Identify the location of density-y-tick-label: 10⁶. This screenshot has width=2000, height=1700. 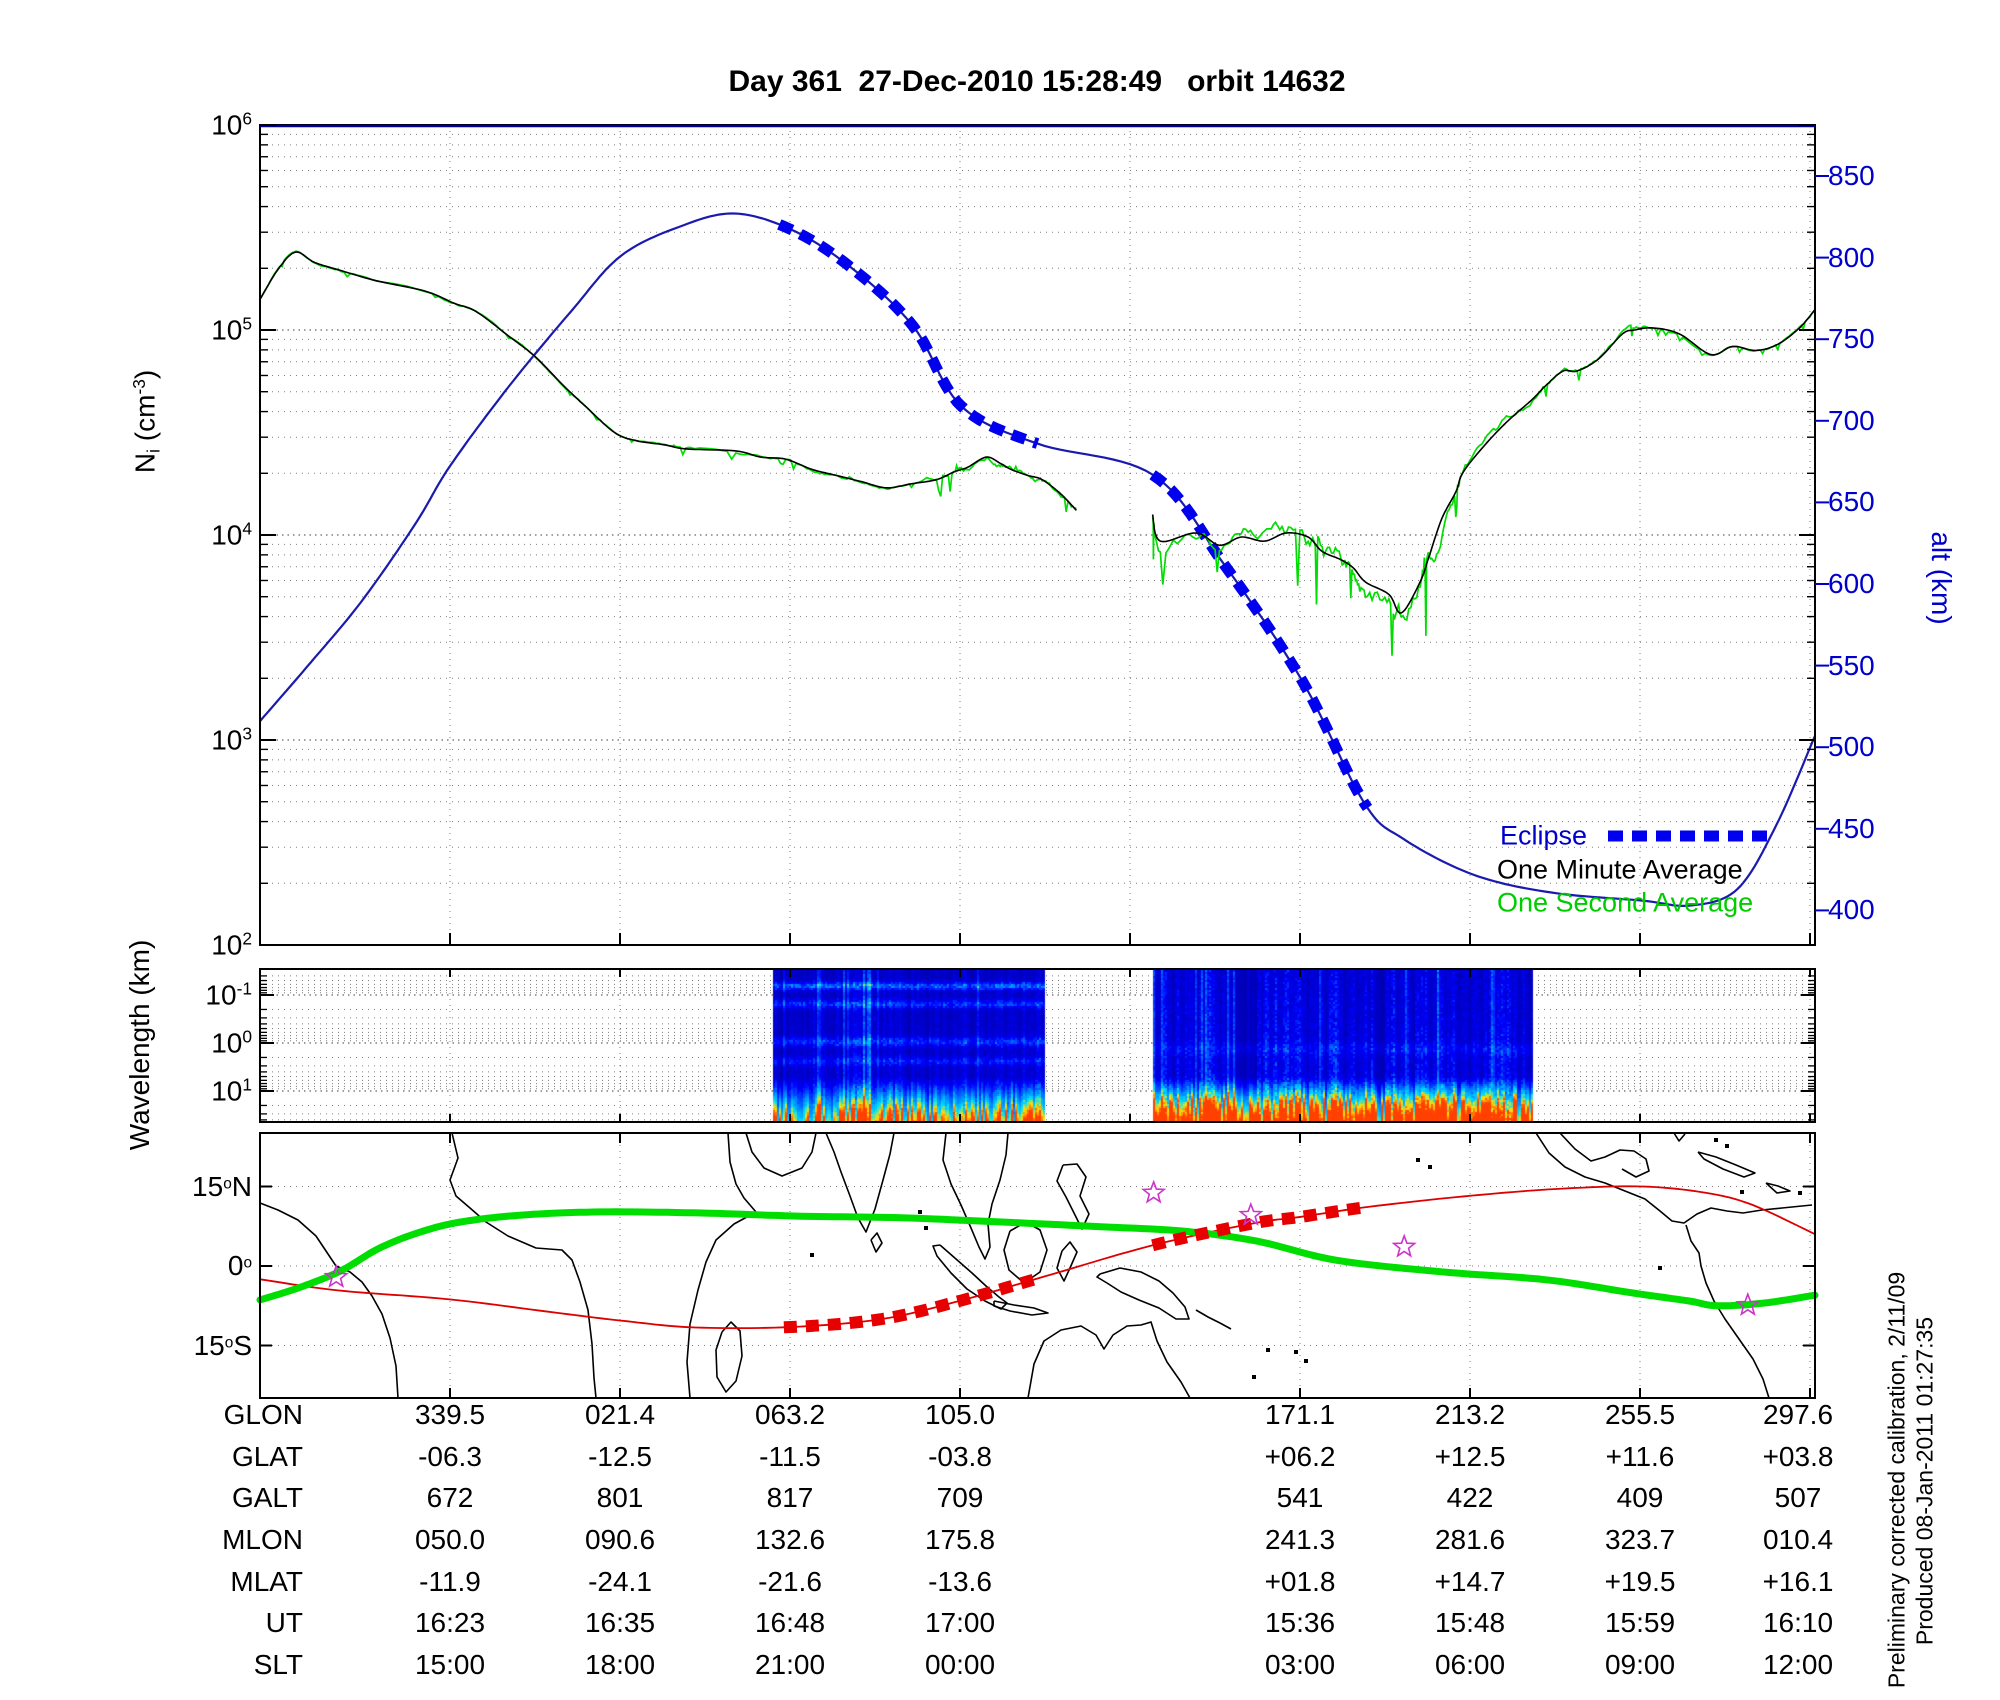
(231, 124).